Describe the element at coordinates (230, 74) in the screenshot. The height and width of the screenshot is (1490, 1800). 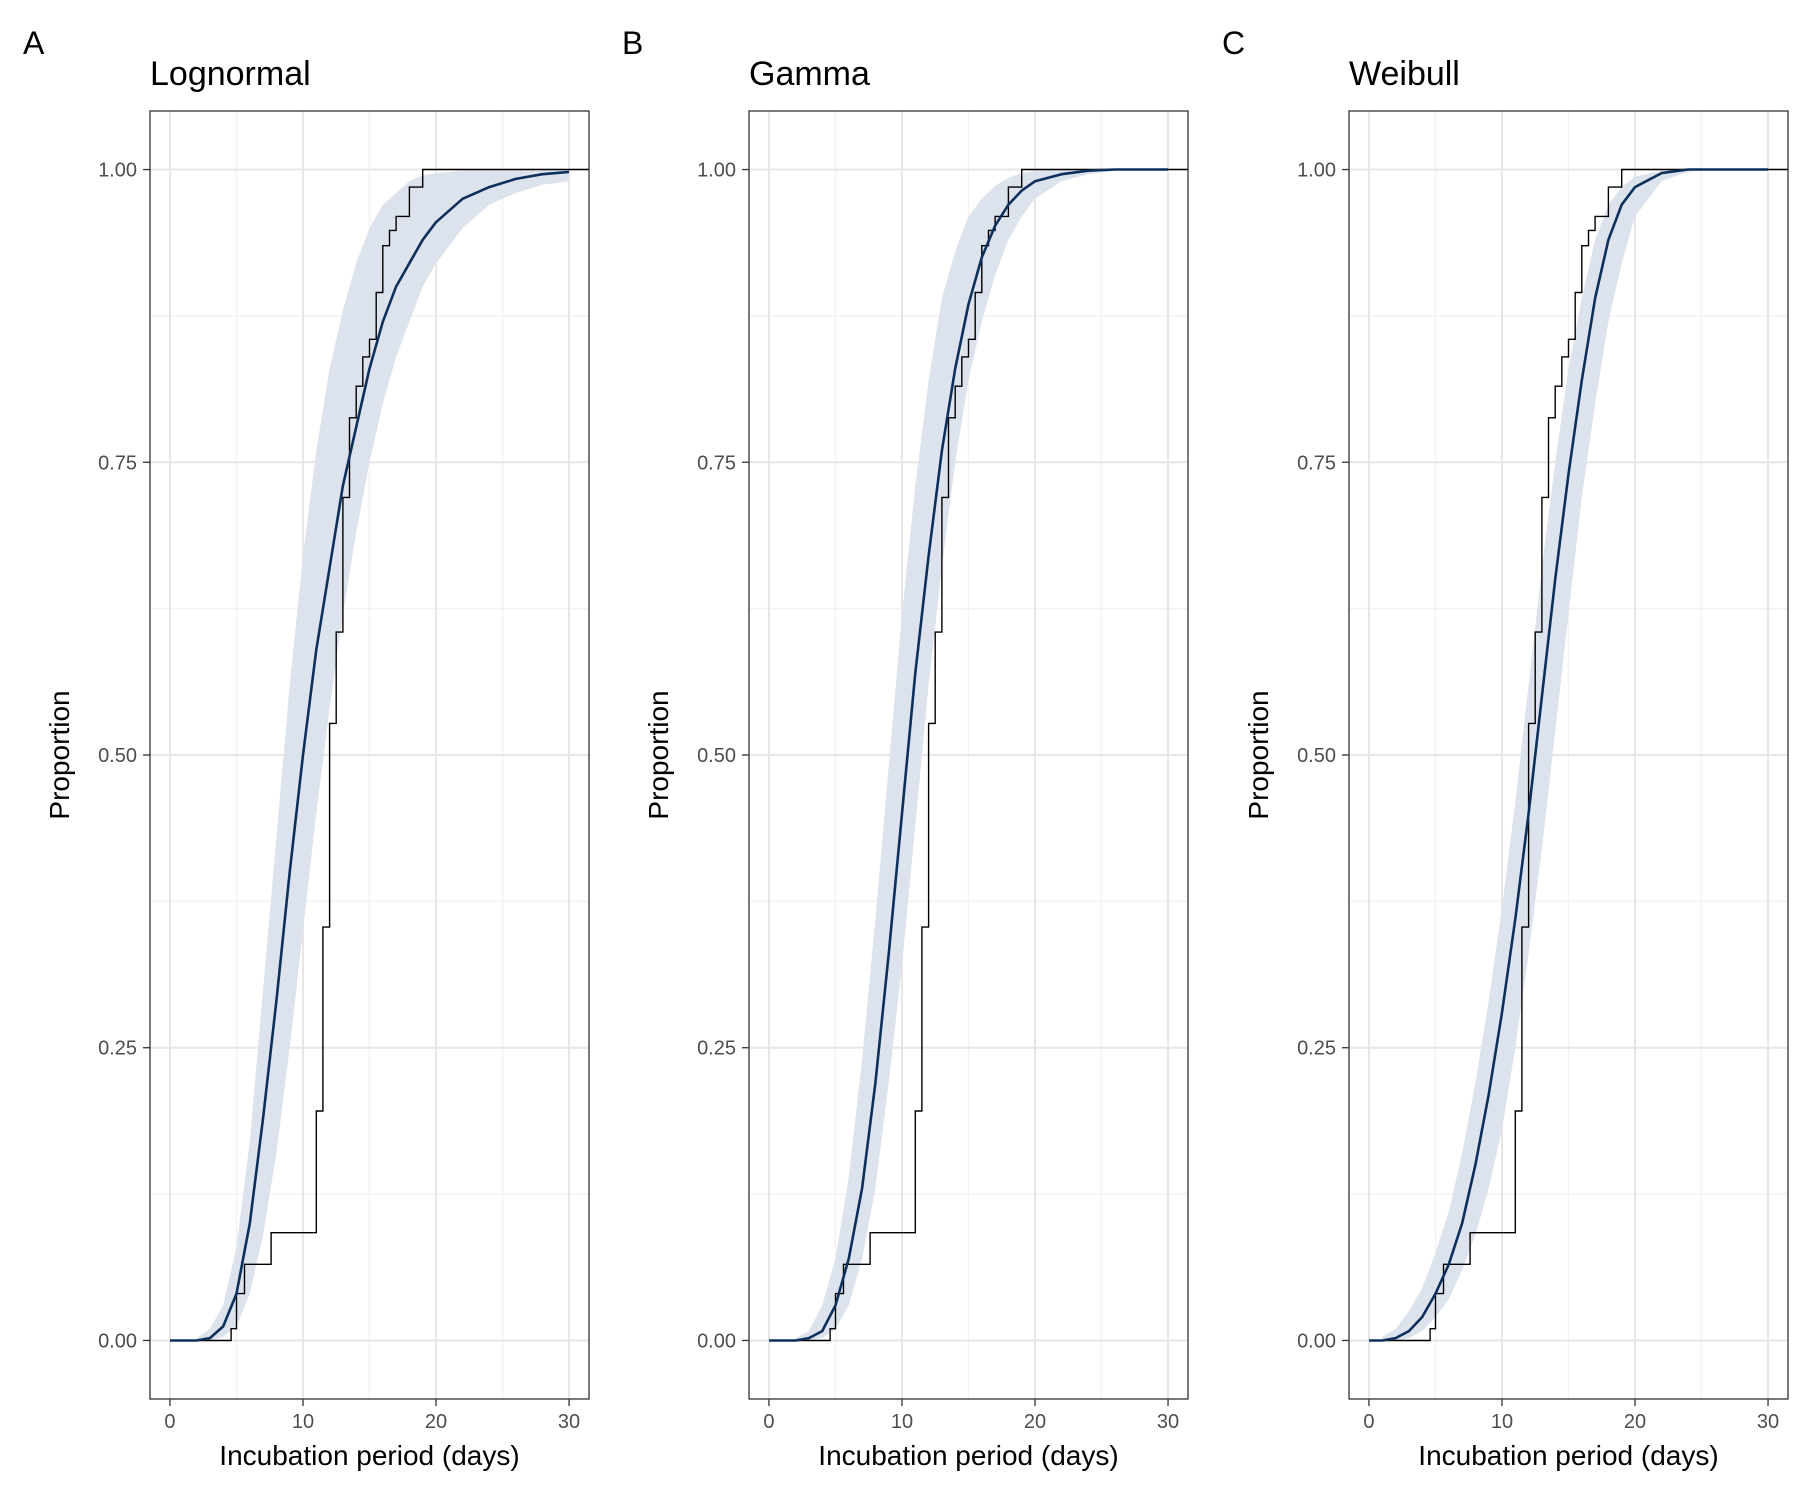
I see `panel-title: Lognormal` at that location.